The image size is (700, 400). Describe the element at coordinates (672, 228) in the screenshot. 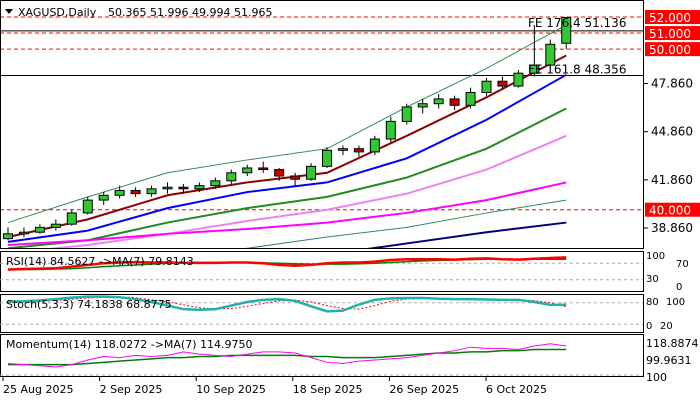

I see `price-tick-label: 38.860` at that location.